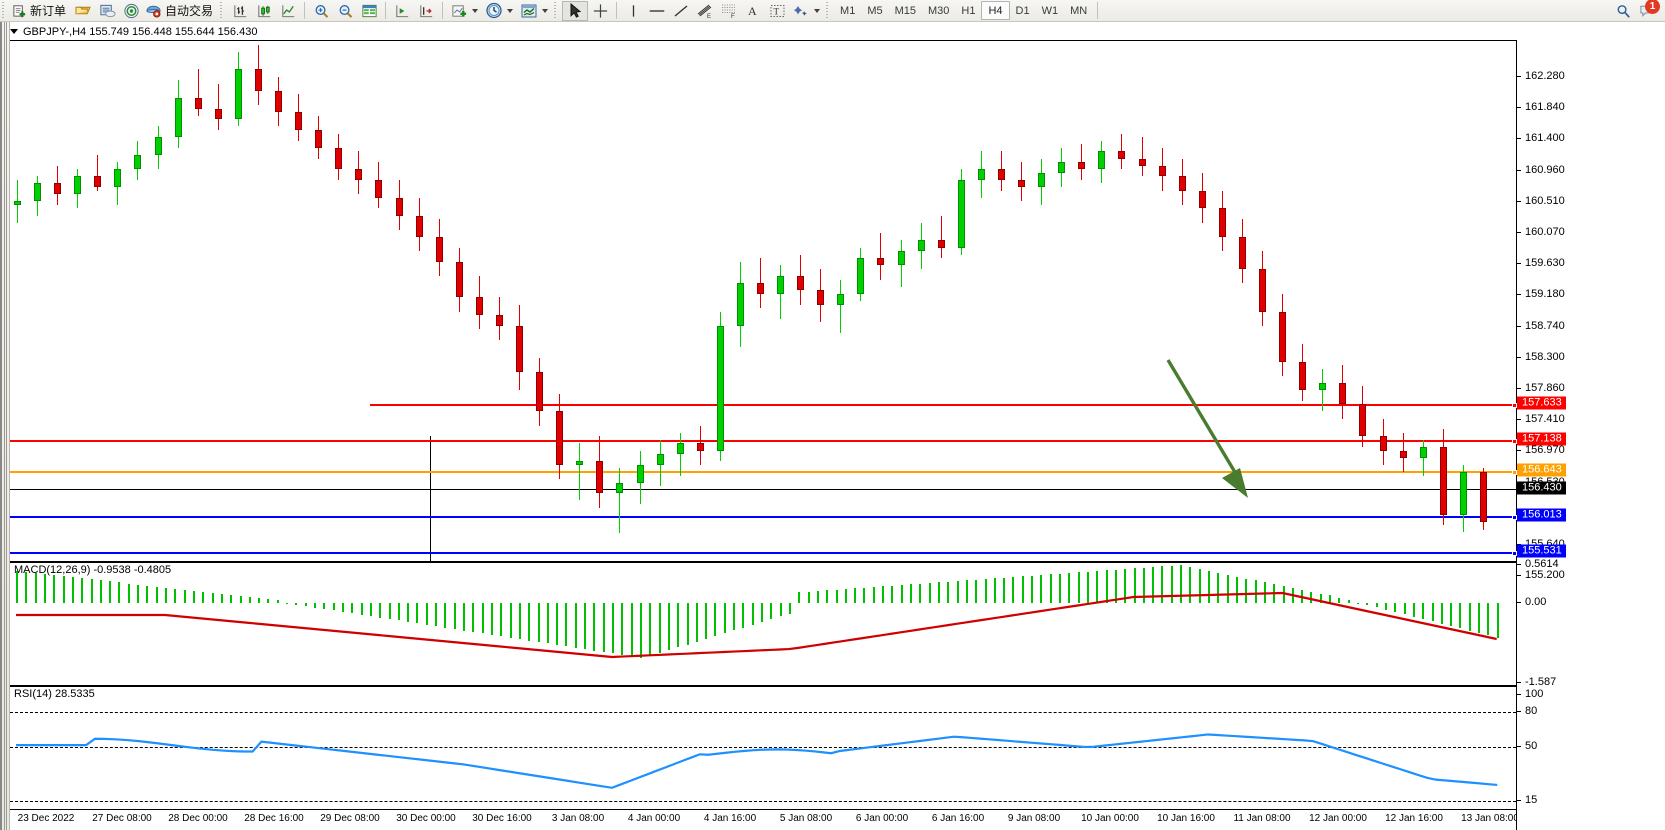 This screenshot has height=830, width=1665. What do you see at coordinates (510, 10) in the screenshot?
I see `period-dropdown-caret` at bounding box center [510, 10].